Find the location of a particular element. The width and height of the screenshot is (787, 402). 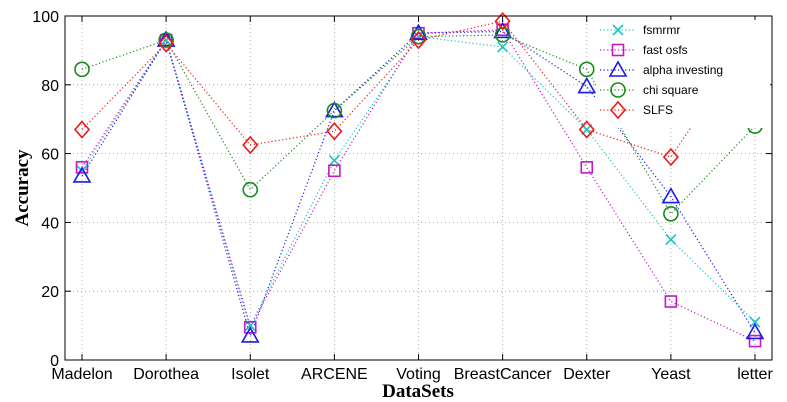

y-tick-labels: 0 20 40 60 80 100 is located at coordinates (45, 189).